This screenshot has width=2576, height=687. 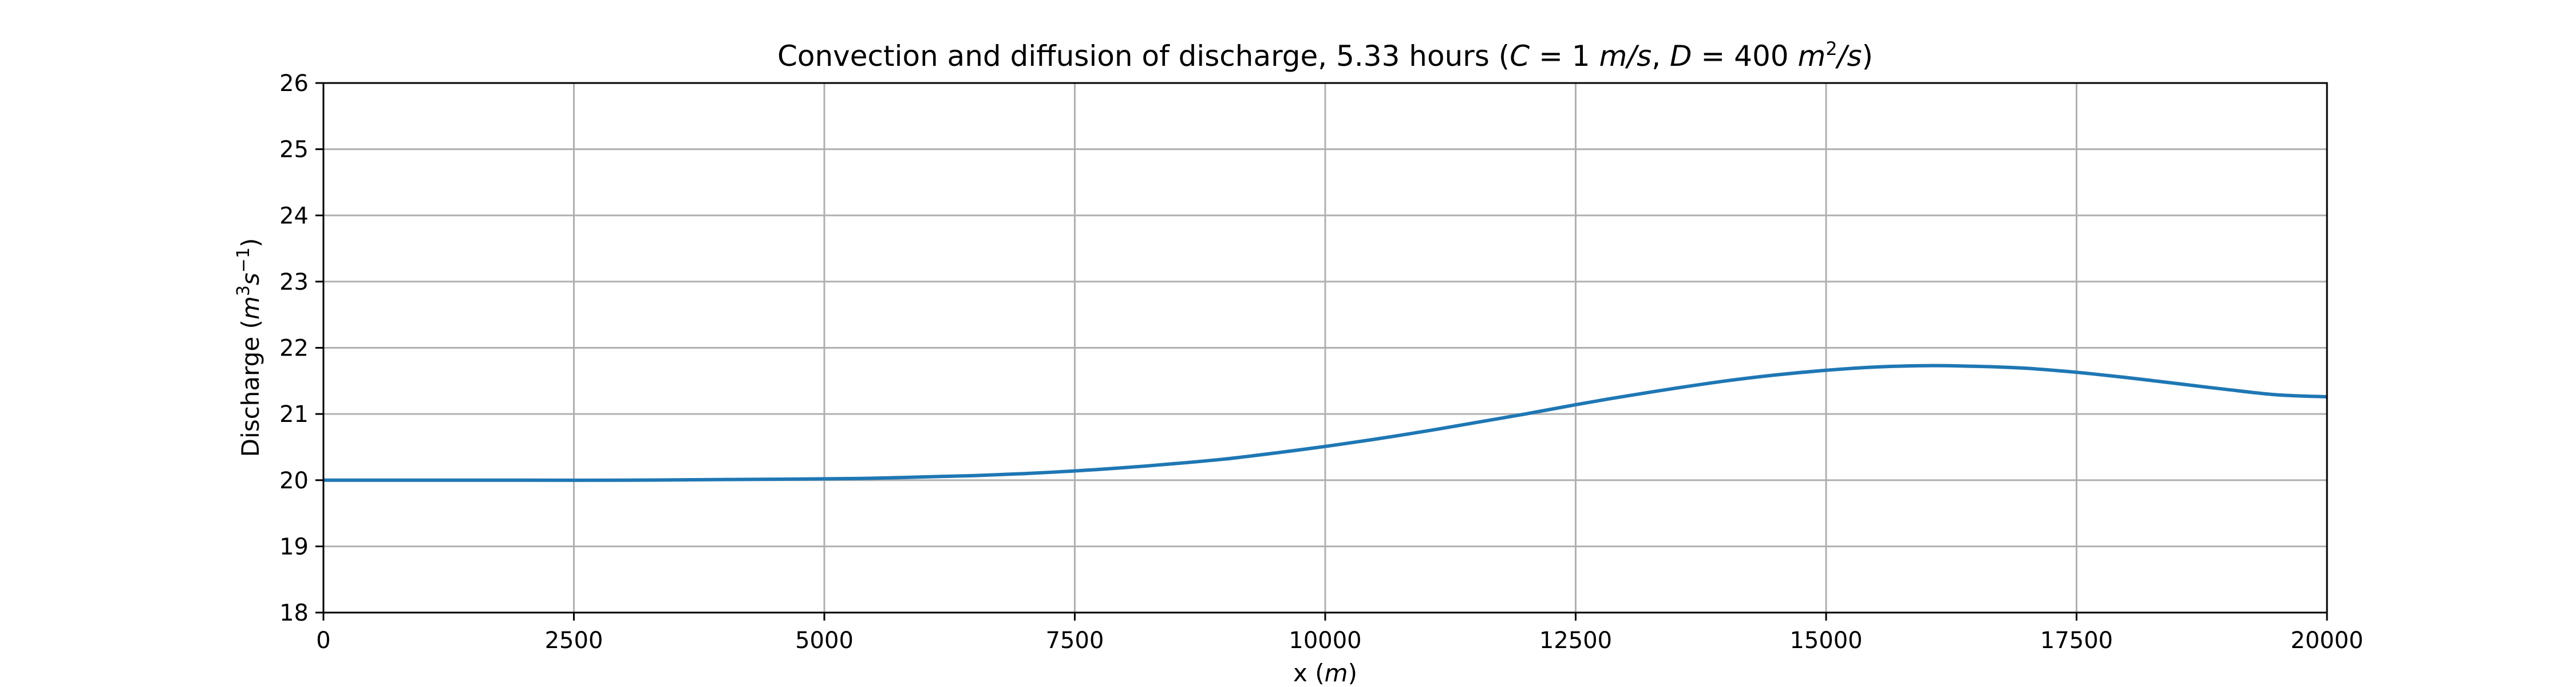 What do you see at coordinates (1336, 673) in the screenshot?
I see `xlabel-unit: m` at bounding box center [1336, 673].